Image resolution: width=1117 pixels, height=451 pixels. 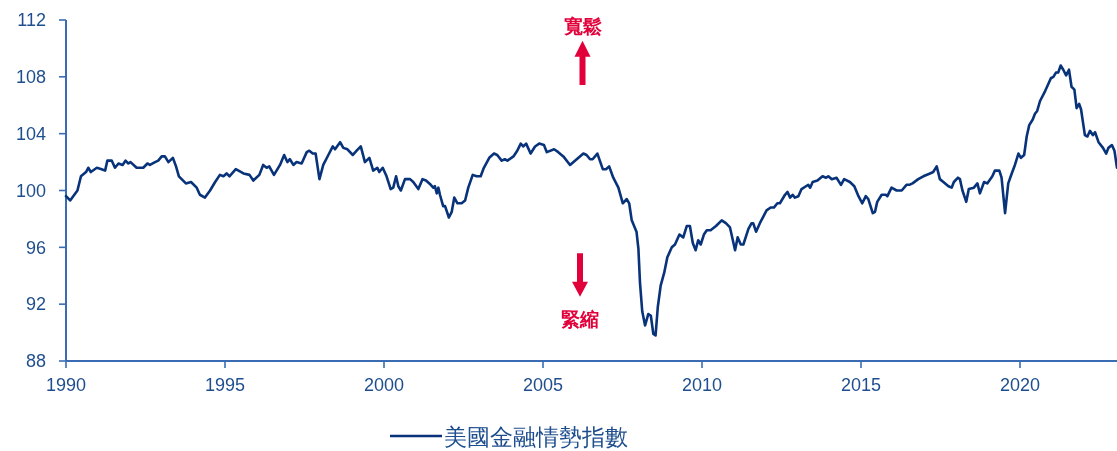 I want to click on y-tick-label: 96, so click(x=35, y=247).